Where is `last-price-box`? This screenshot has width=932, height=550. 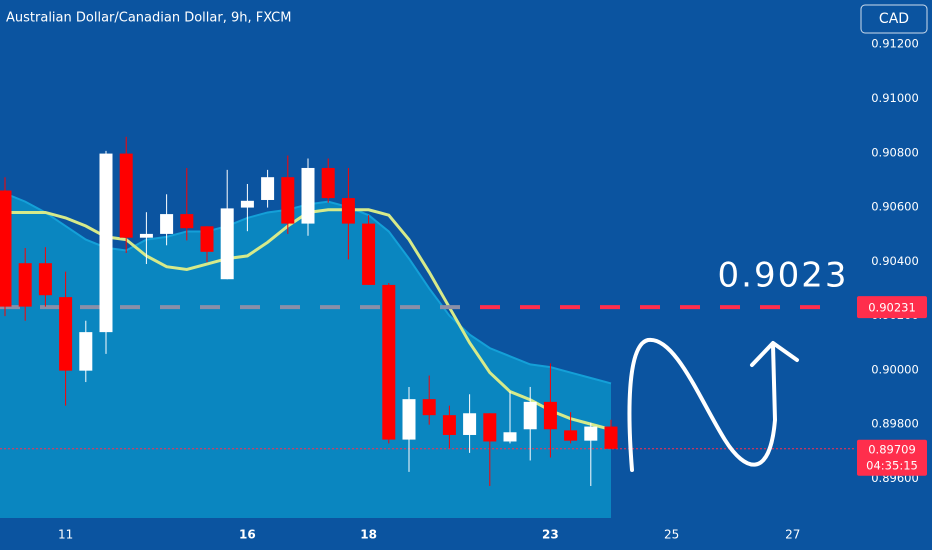 last-price-box is located at coordinates (892, 457).